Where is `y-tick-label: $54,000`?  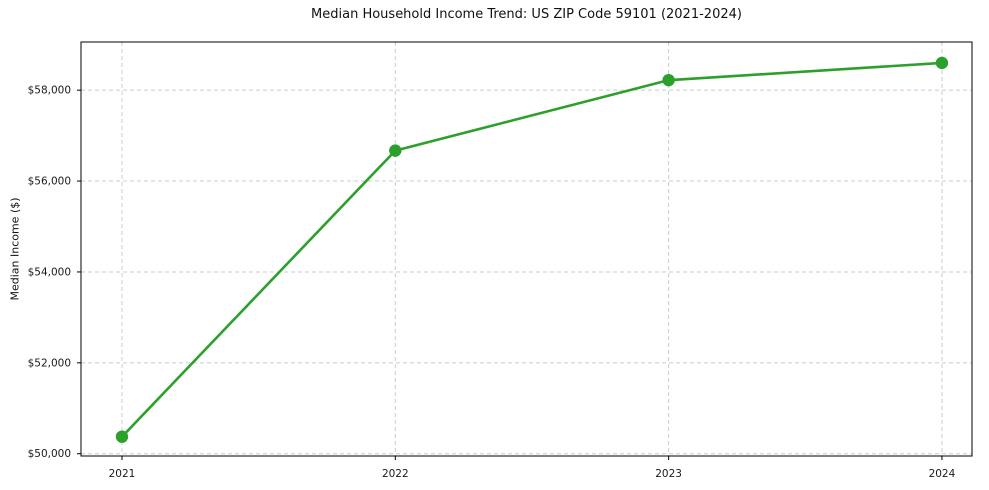 y-tick-label: $54,000 is located at coordinates (49, 272).